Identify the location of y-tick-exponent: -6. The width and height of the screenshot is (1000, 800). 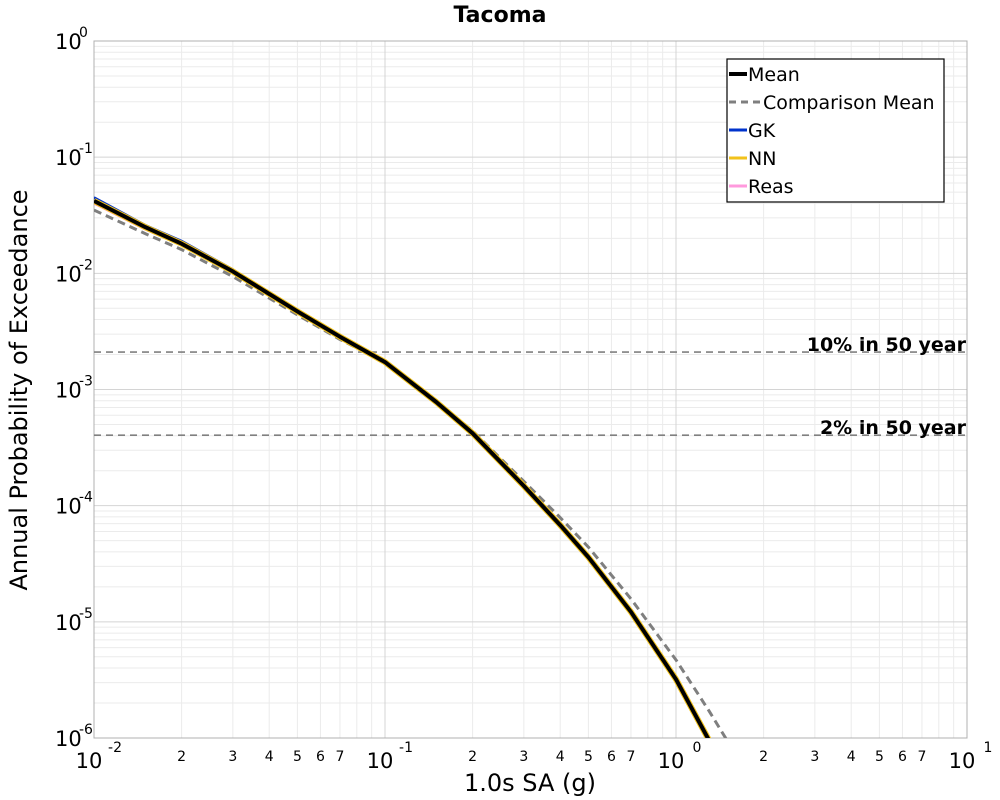
(86, 730).